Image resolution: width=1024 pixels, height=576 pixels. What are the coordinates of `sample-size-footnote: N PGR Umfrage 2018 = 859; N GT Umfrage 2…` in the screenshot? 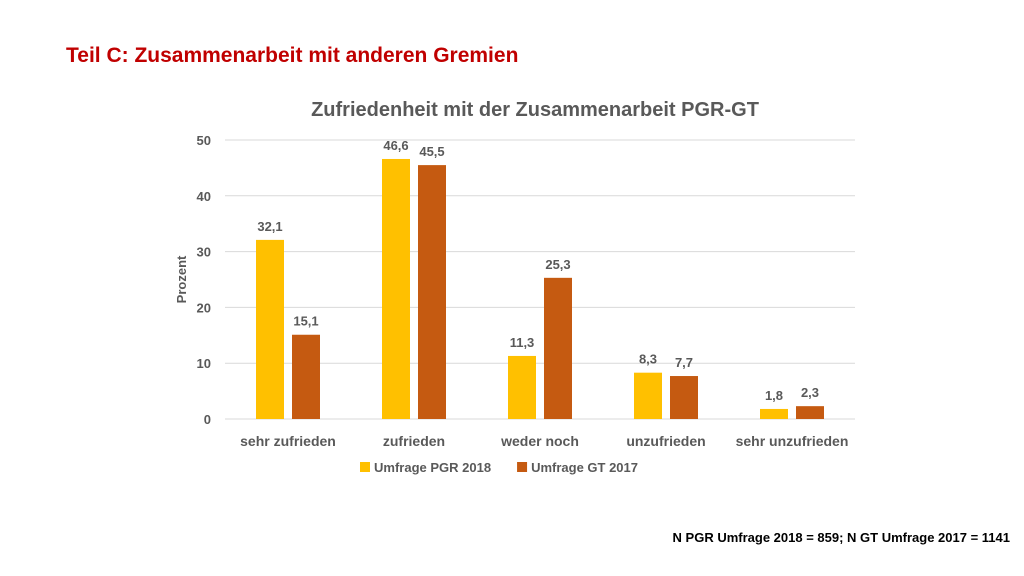 It's located at (841, 537).